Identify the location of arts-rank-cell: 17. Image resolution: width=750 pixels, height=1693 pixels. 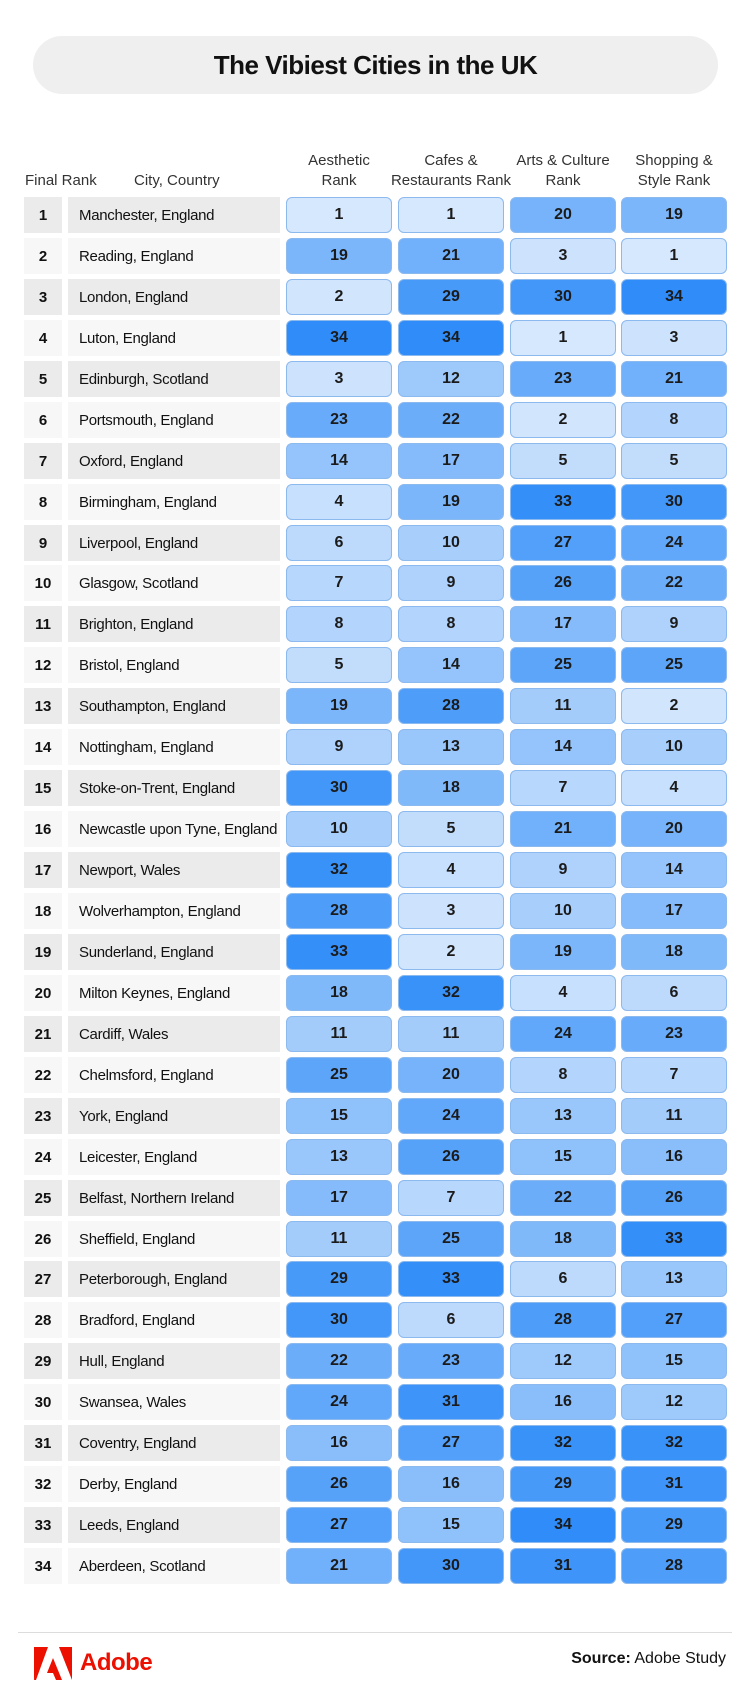
(563, 624).